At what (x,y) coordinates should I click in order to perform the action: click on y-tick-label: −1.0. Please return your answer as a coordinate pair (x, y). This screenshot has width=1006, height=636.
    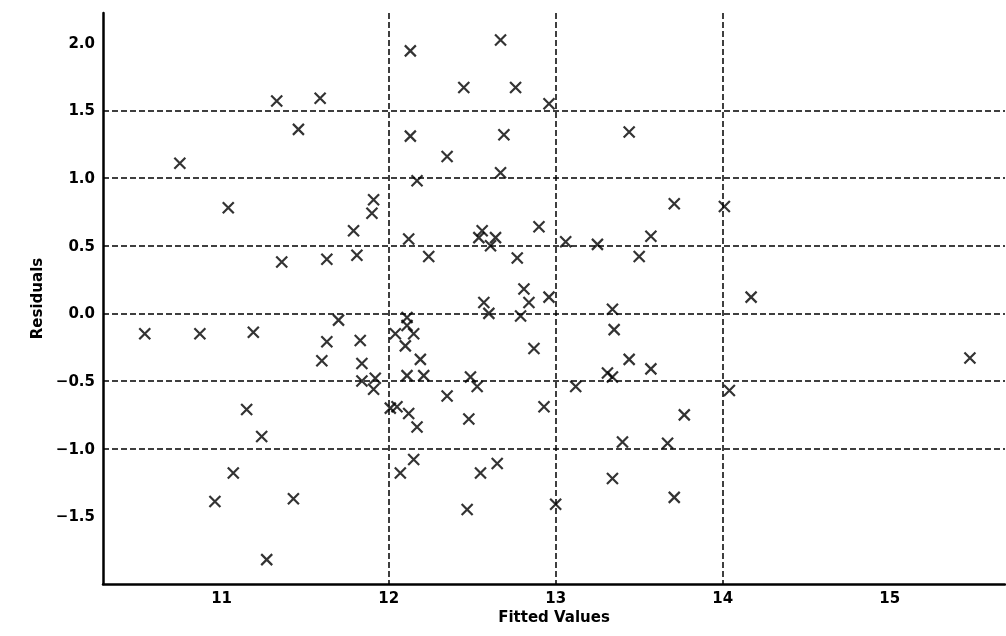
    Looking at the image, I should click on (75, 448).